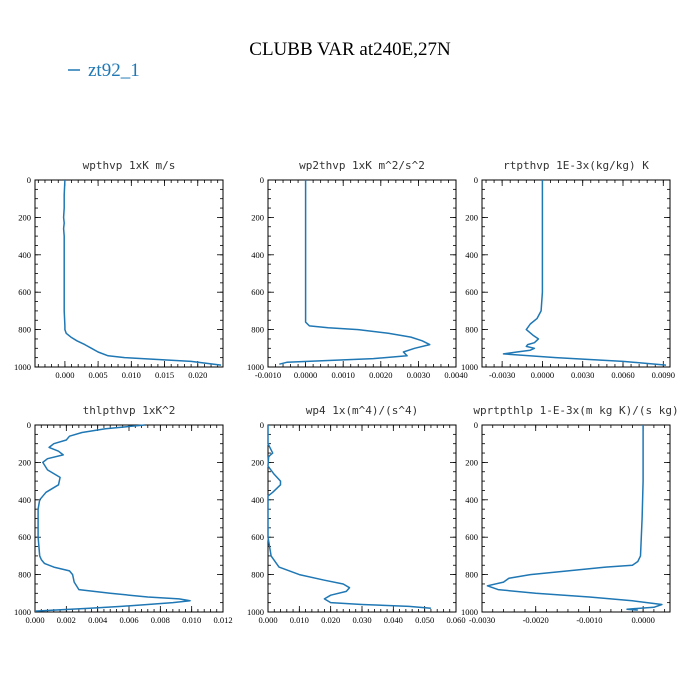 This screenshot has width=700, height=700. Describe the element at coordinates (129, 165) in the screenshot. I see `panel-title: wpthvp 1xK m/s` at that location.